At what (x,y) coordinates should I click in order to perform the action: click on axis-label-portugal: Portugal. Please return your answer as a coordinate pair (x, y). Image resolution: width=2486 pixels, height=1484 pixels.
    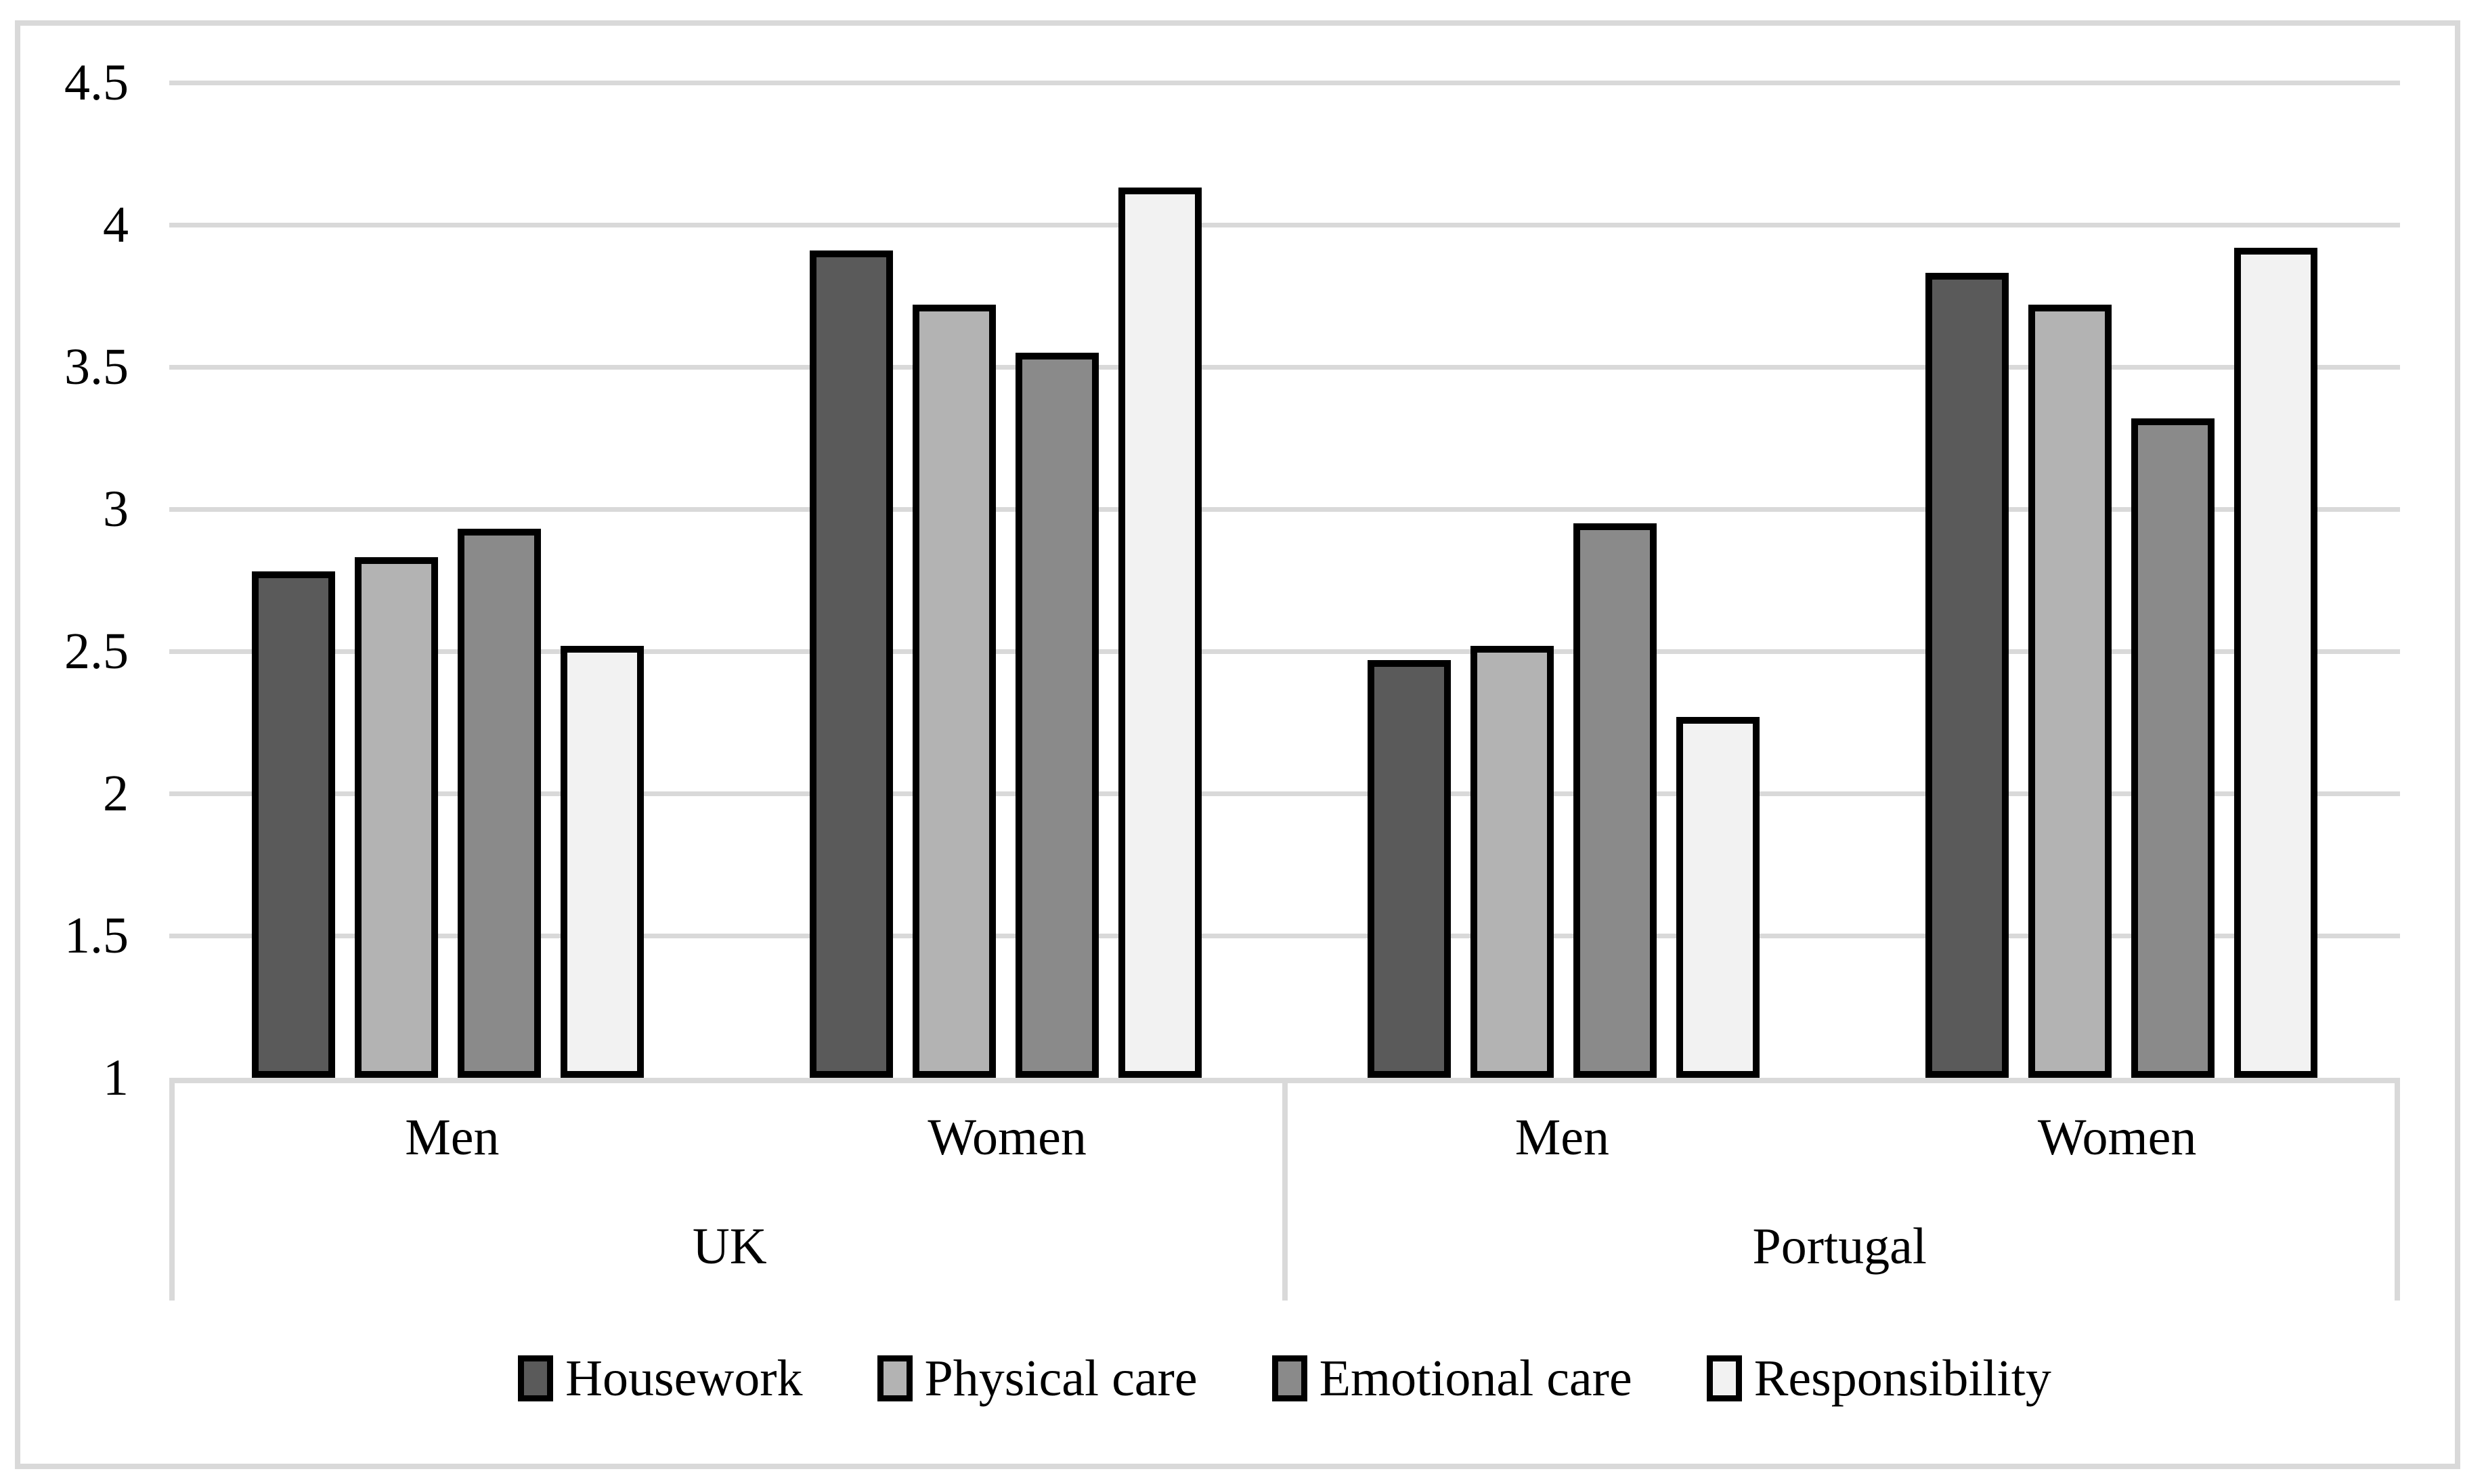
    Looking at the image, I should click on (1839, 1246).